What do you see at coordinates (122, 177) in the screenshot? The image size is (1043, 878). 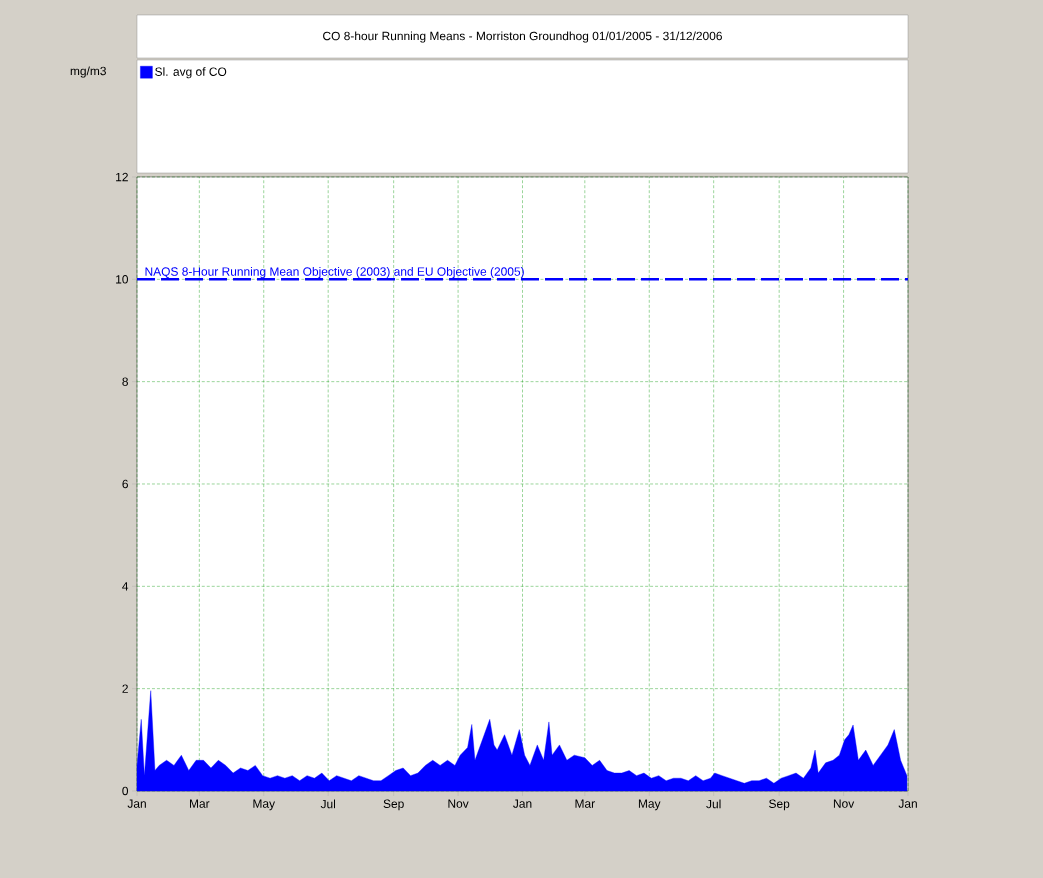 I see `y-tick-label: 12` at bounding box center [122, 177].